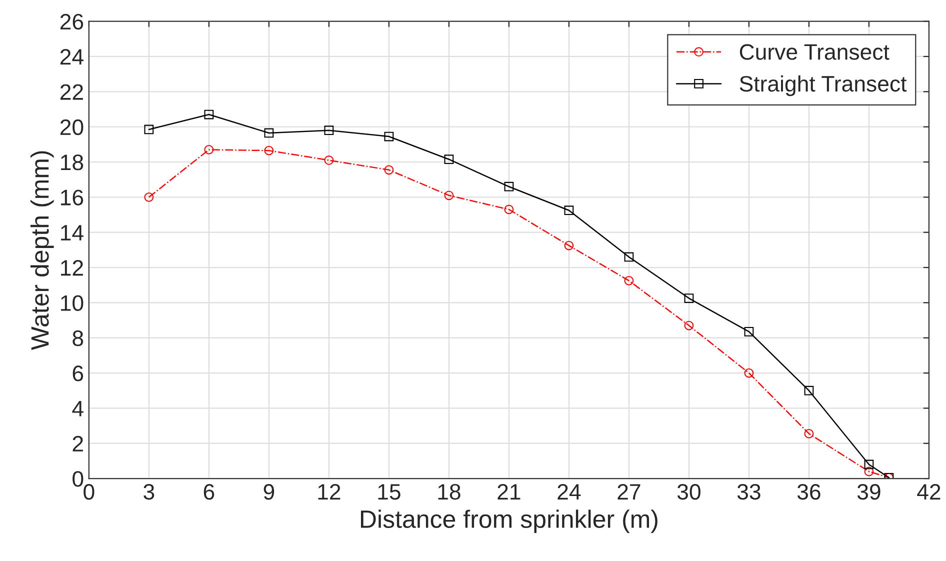  What do you see at coordinates (71, 92) in the screenshot?
I see `y-tick-label: 22` at bounding box center [71, 92].